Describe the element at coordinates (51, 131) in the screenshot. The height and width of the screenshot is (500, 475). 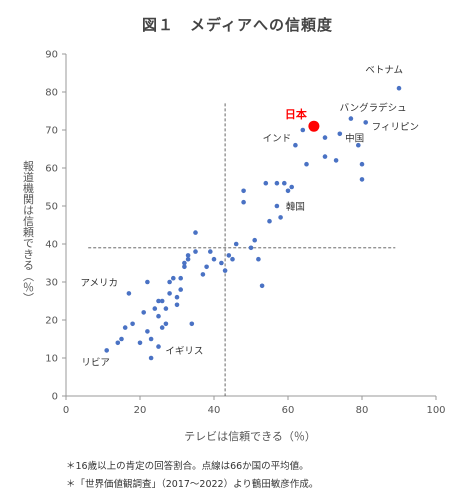
I see `y-tick-label: 70` at that location.